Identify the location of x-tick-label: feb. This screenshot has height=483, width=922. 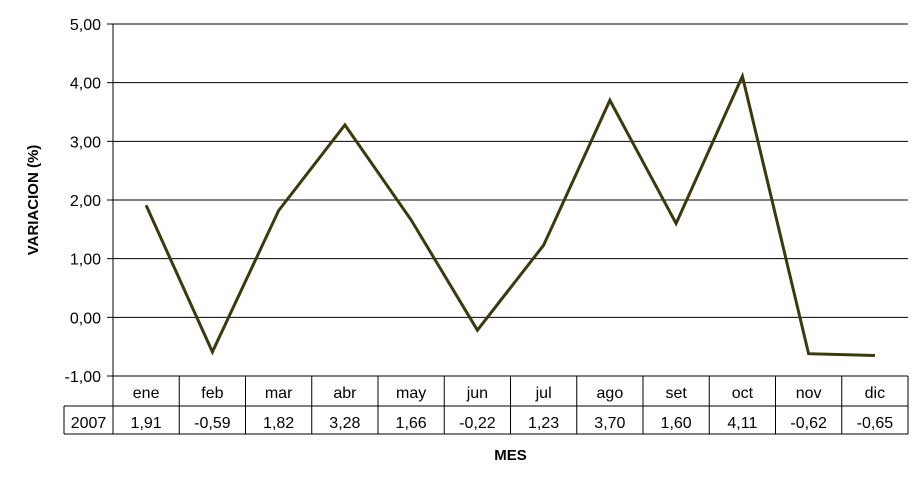
(212, 393).